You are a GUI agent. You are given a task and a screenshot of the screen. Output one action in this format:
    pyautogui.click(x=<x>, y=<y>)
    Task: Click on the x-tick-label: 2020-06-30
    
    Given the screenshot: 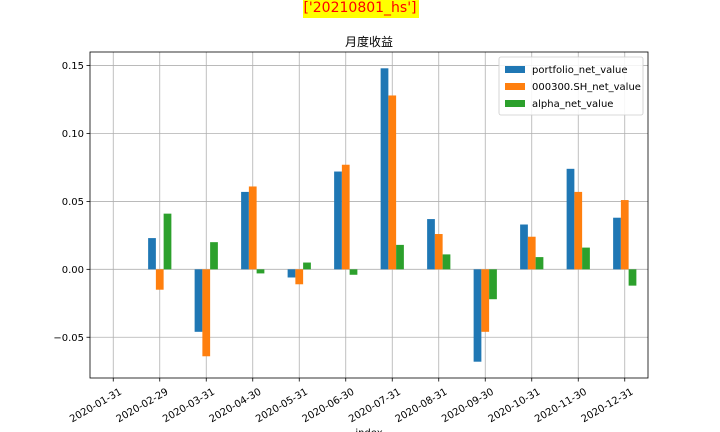 What is the action you would take?
    pyautogui.click(x=329, y=406)
    